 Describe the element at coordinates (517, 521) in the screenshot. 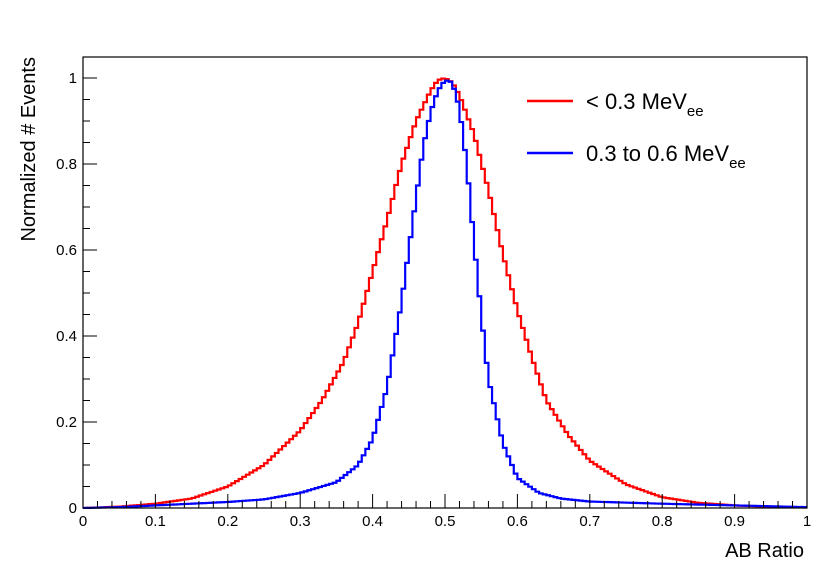

I see `x-tick-label: 0.6` at that location.